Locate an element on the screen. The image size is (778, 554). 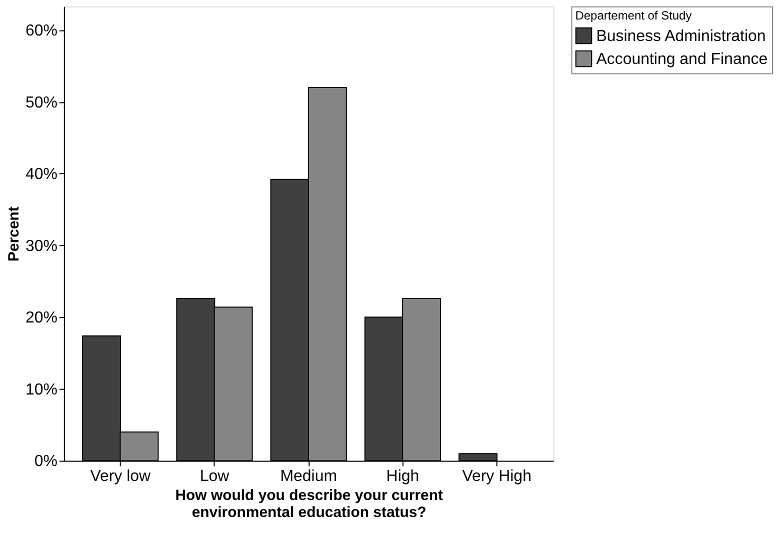
y-tick-label: 50% is located at coordinates (41, 103).